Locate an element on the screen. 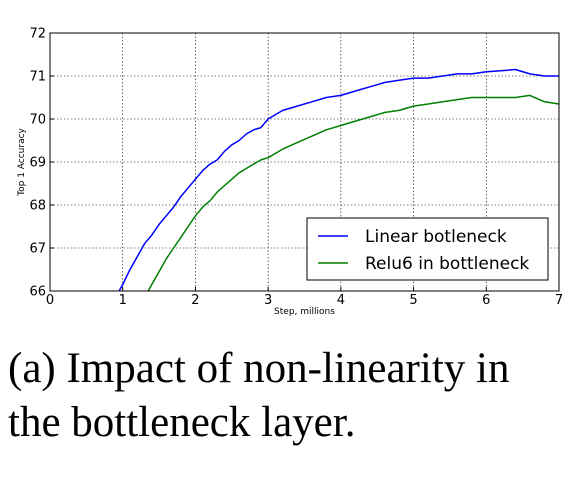 This screenshot has height=503, width=580. legend: Linear botleneck Relu6 in bottleneck is located at coordinates (427, 249).